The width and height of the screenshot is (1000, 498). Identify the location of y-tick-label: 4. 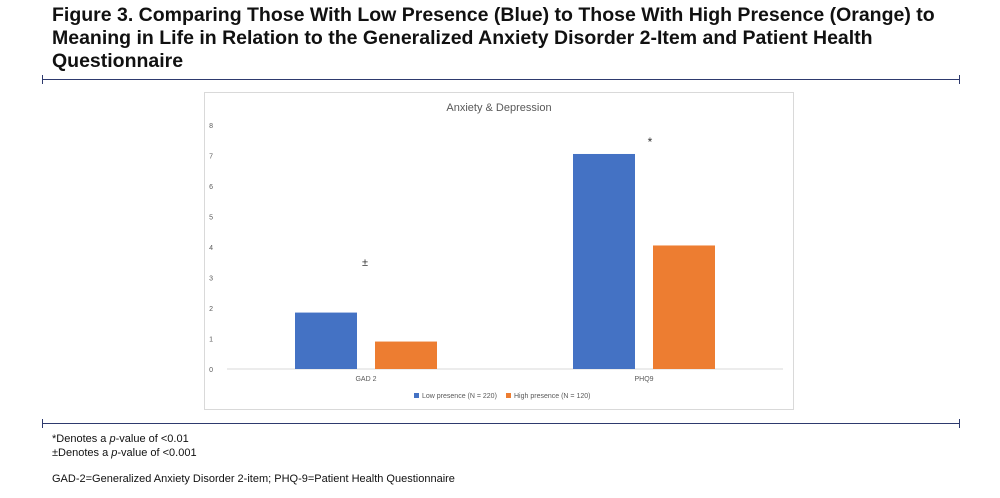
(211, 248).